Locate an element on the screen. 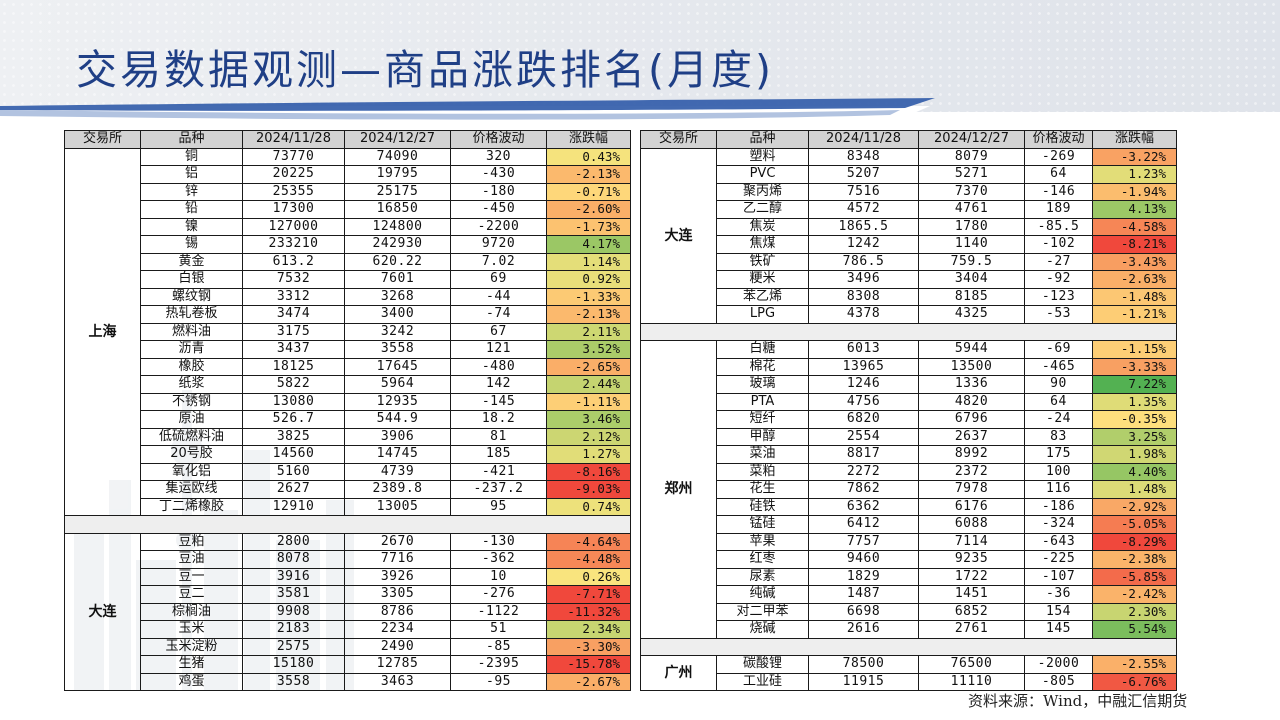 This screenshot has height=720, width=1280. price-date2-cell: 2490 is located at coordinates (397, 646).